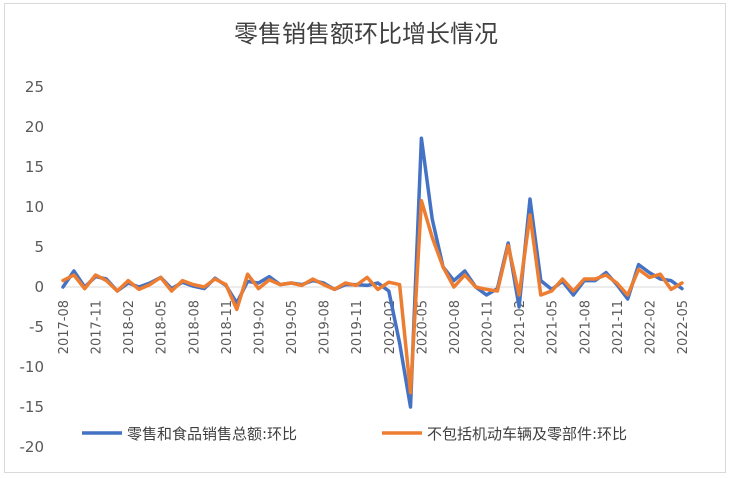 This screenshot has height=478, width=732. Describe the element at coordinates (34, 87) in the screenshot. I see `y-tick-label: 25` at that location.